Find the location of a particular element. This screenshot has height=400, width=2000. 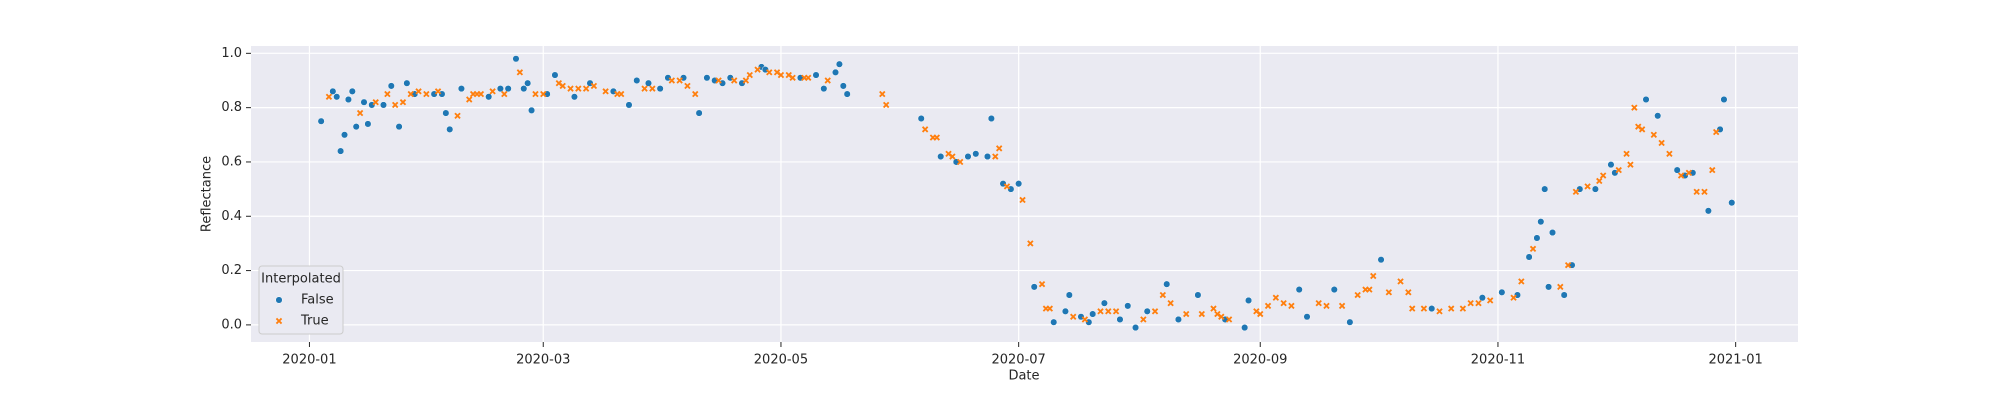

x-tick-label: 2021-01 is located at coordinates (1735, 360).